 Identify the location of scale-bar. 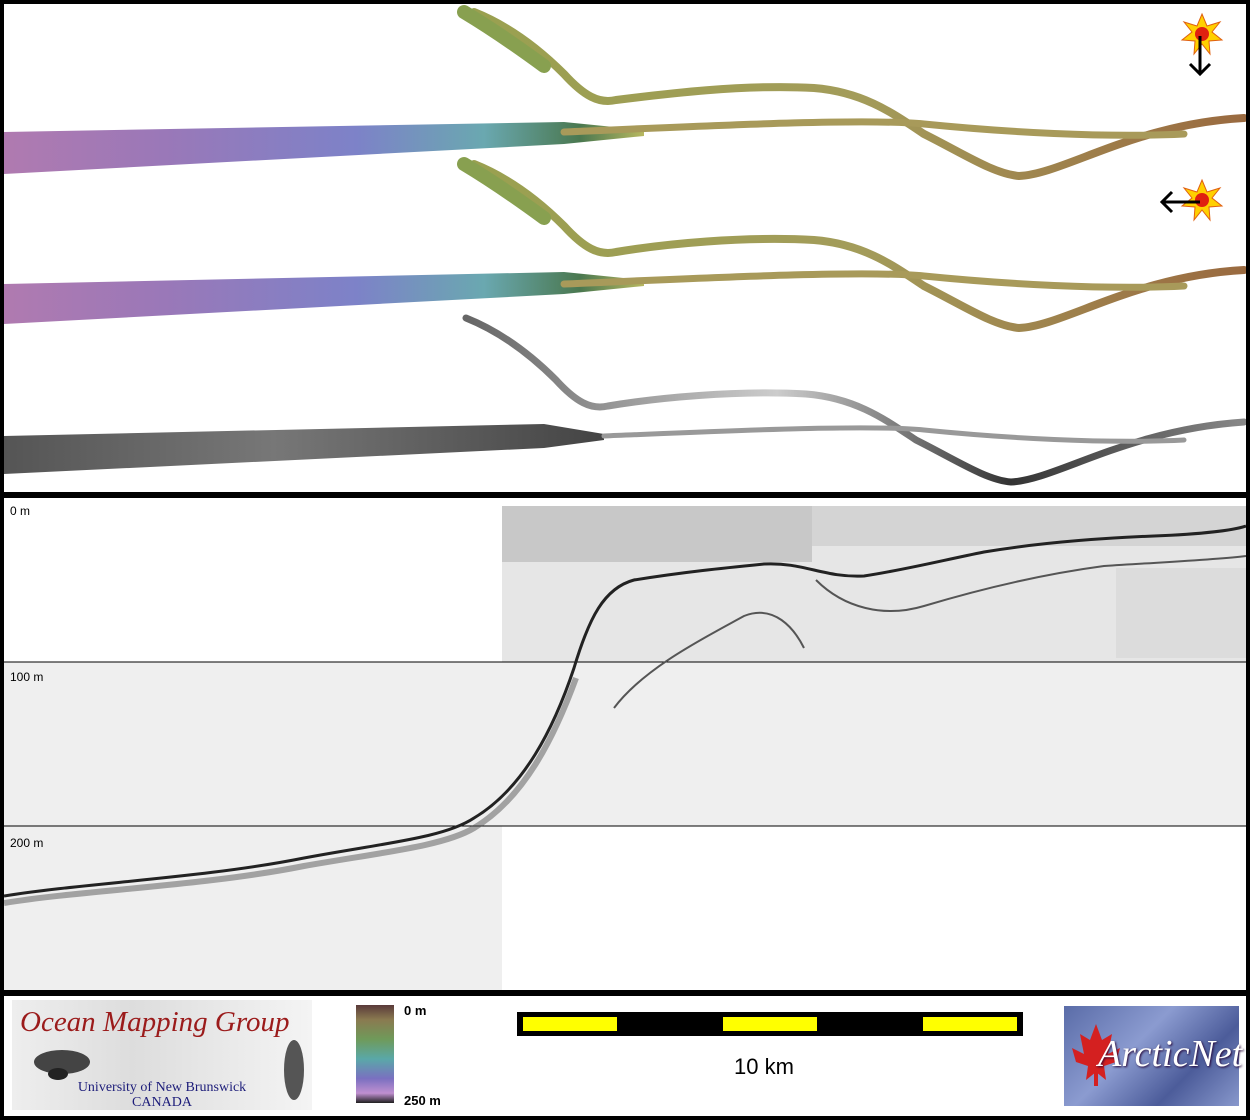
(770, 1024).